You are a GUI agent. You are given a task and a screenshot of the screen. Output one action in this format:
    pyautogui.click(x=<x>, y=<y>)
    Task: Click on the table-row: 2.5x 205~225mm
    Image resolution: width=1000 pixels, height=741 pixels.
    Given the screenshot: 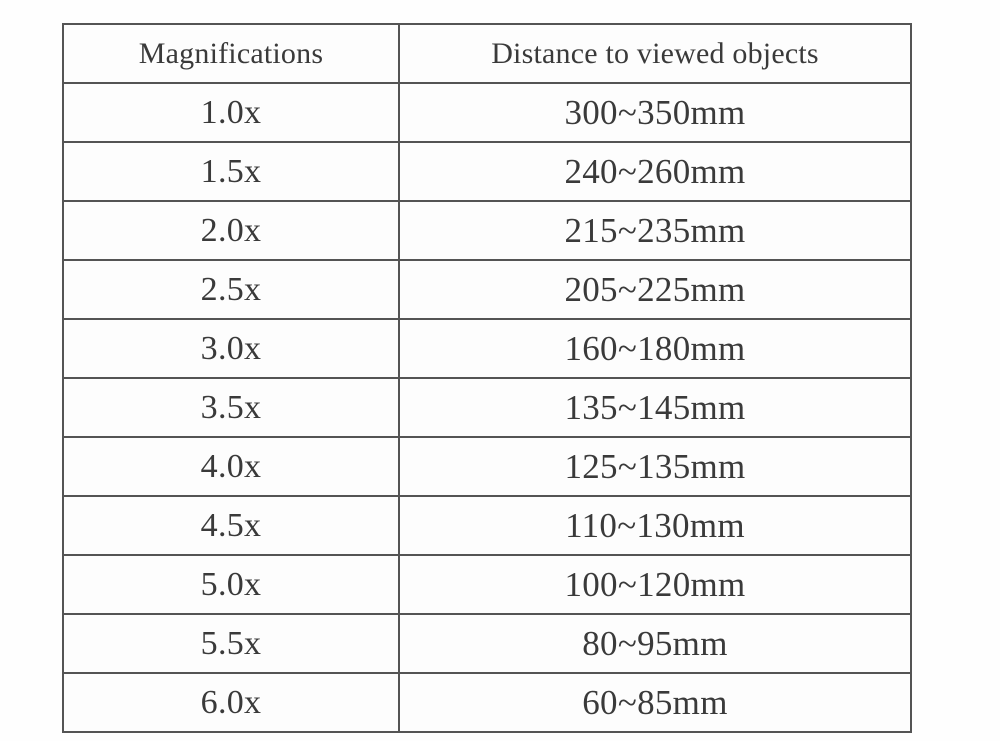 What is the action you would take?
    pyautogui.click(x=487, y=289)
    